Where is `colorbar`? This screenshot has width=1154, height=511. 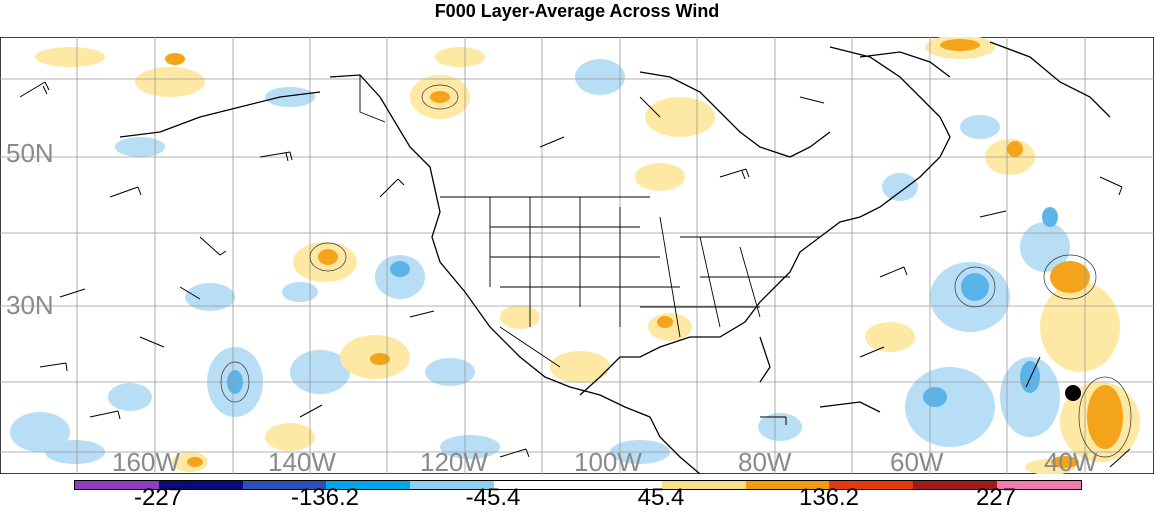 colorbar is located at coordinates (578, 485).